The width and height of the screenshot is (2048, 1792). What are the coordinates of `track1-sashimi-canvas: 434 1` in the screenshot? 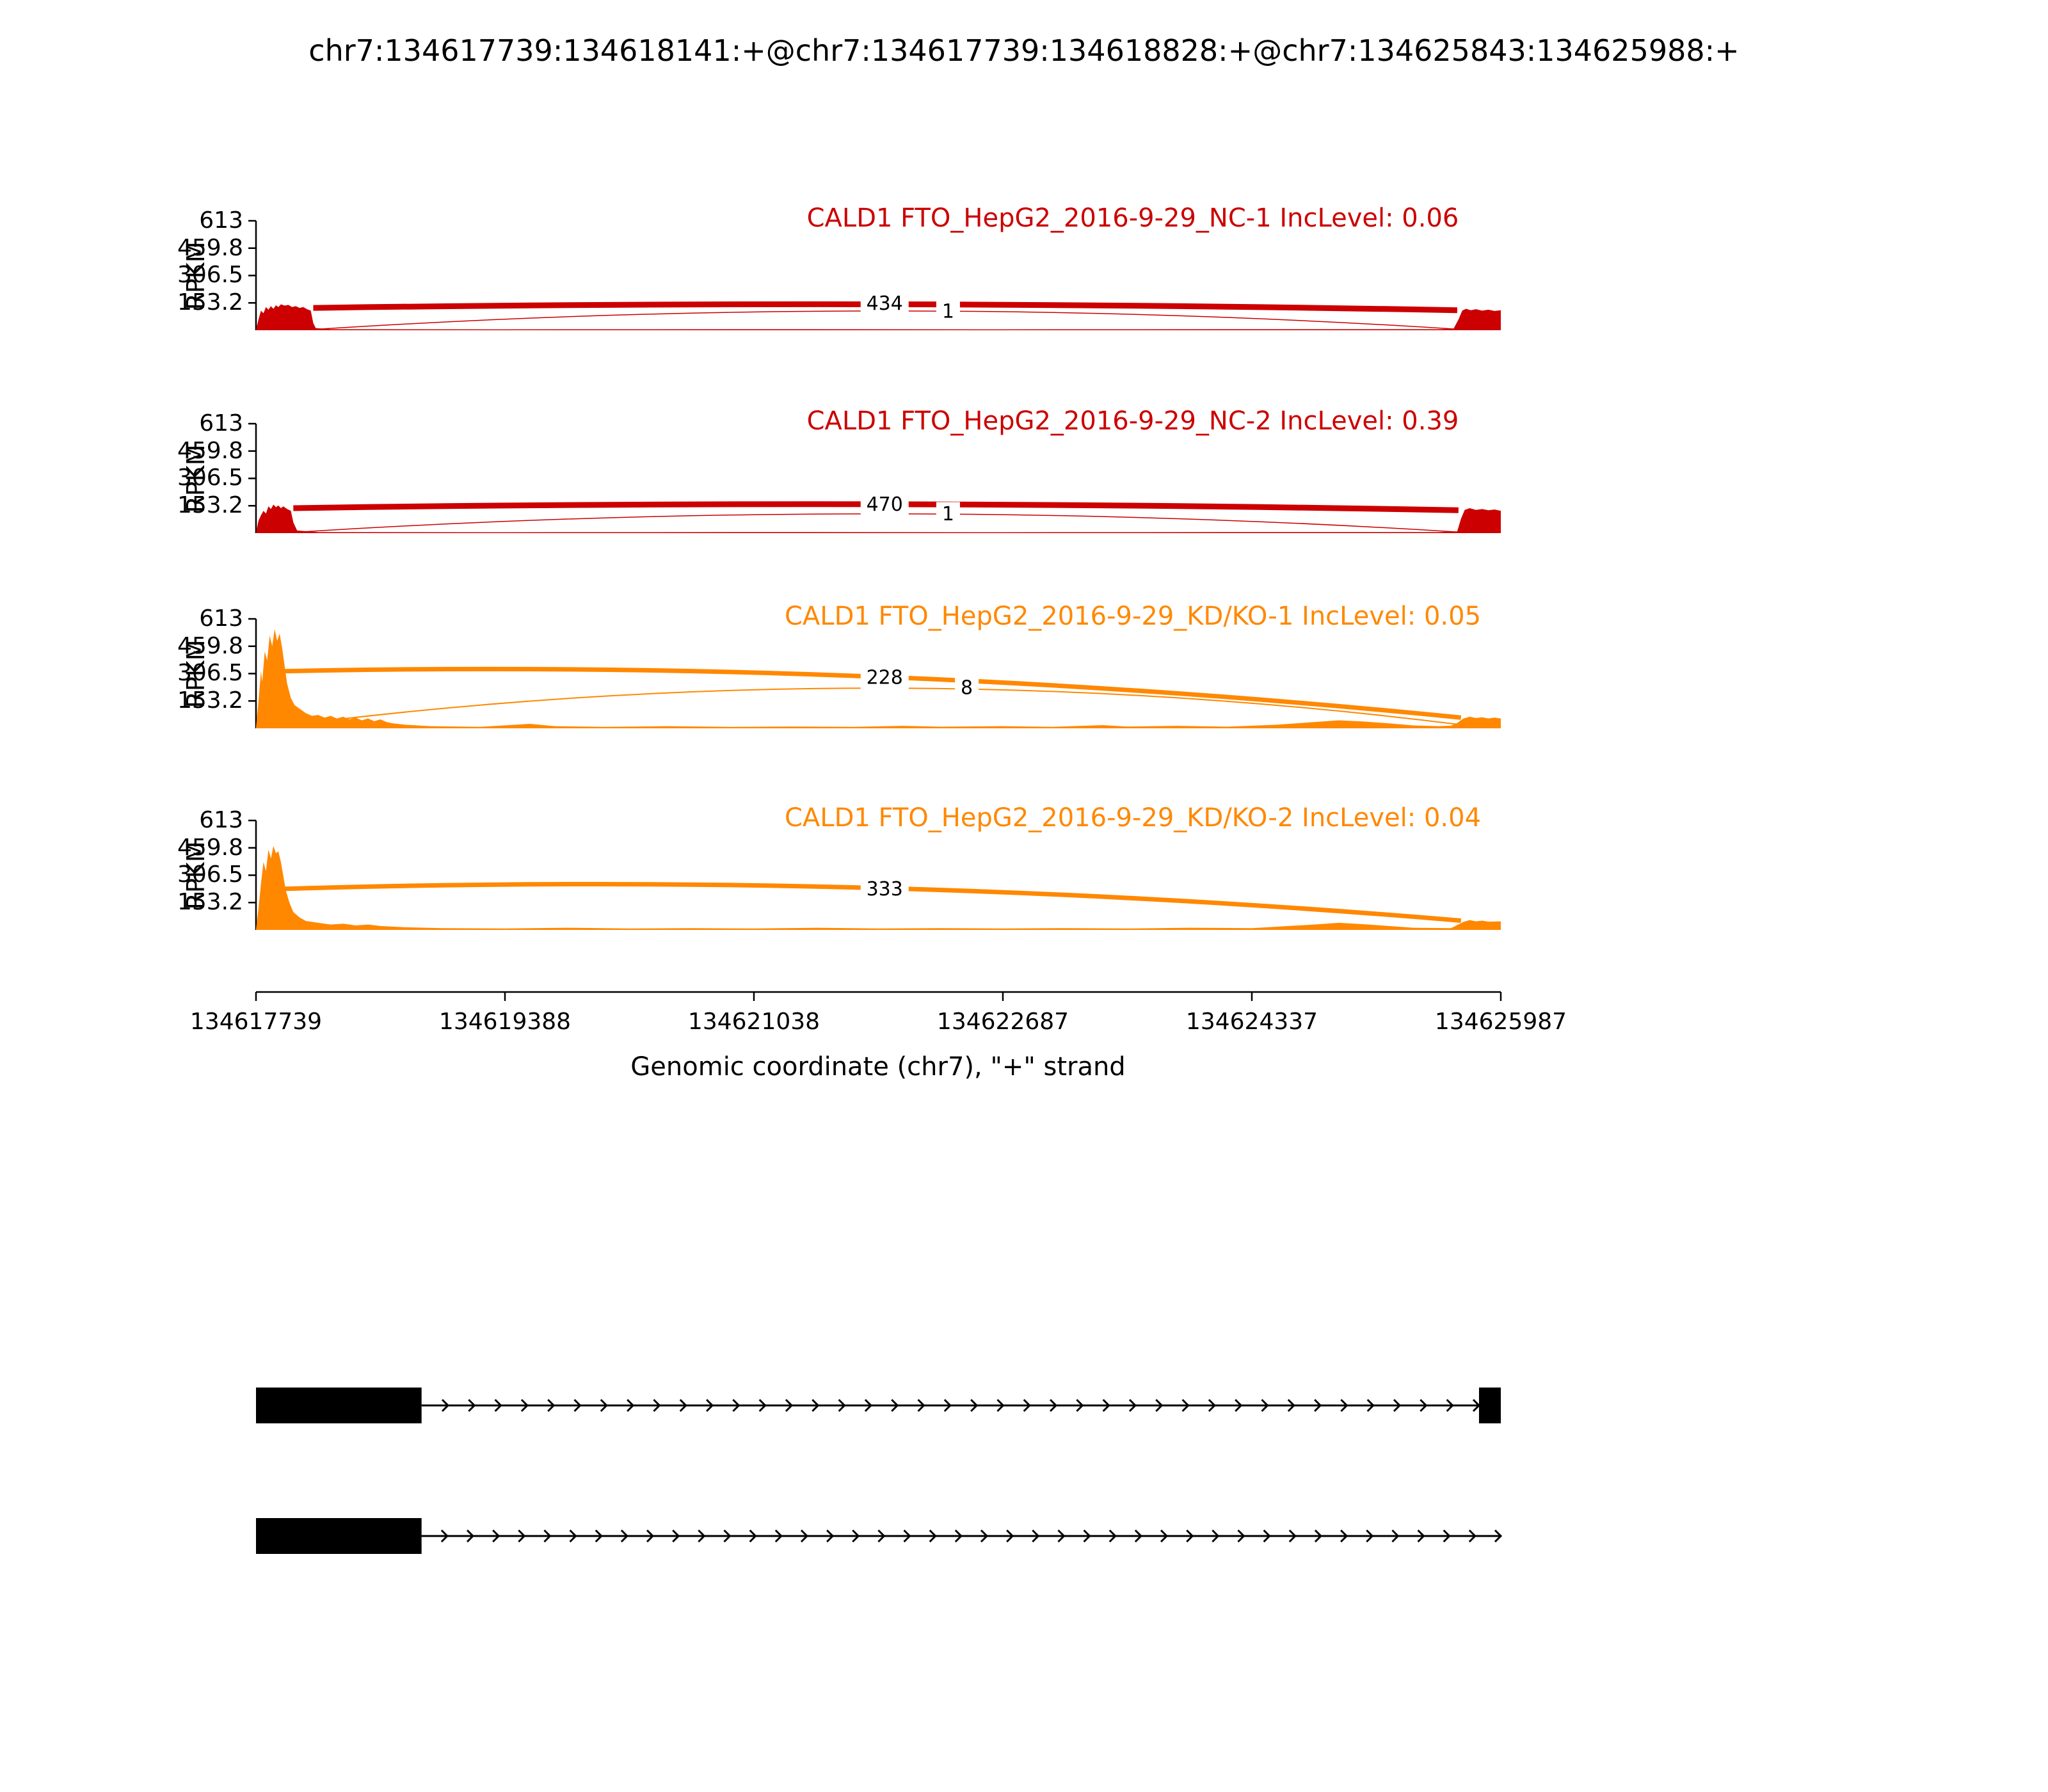 It's located at (874, 275).